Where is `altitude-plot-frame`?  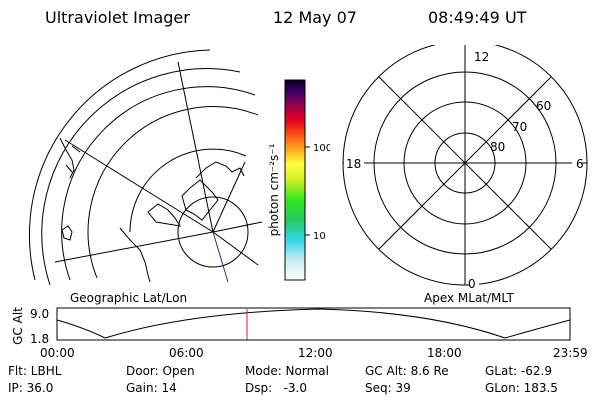 altitude-plot-frame is located at coordinates (313, 324).